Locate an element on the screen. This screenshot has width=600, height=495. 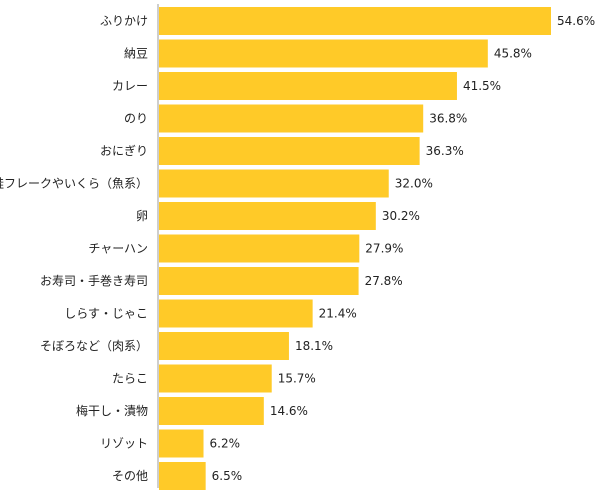
category-label: 梅干し・漬物 is located at coordinates (112, 410).